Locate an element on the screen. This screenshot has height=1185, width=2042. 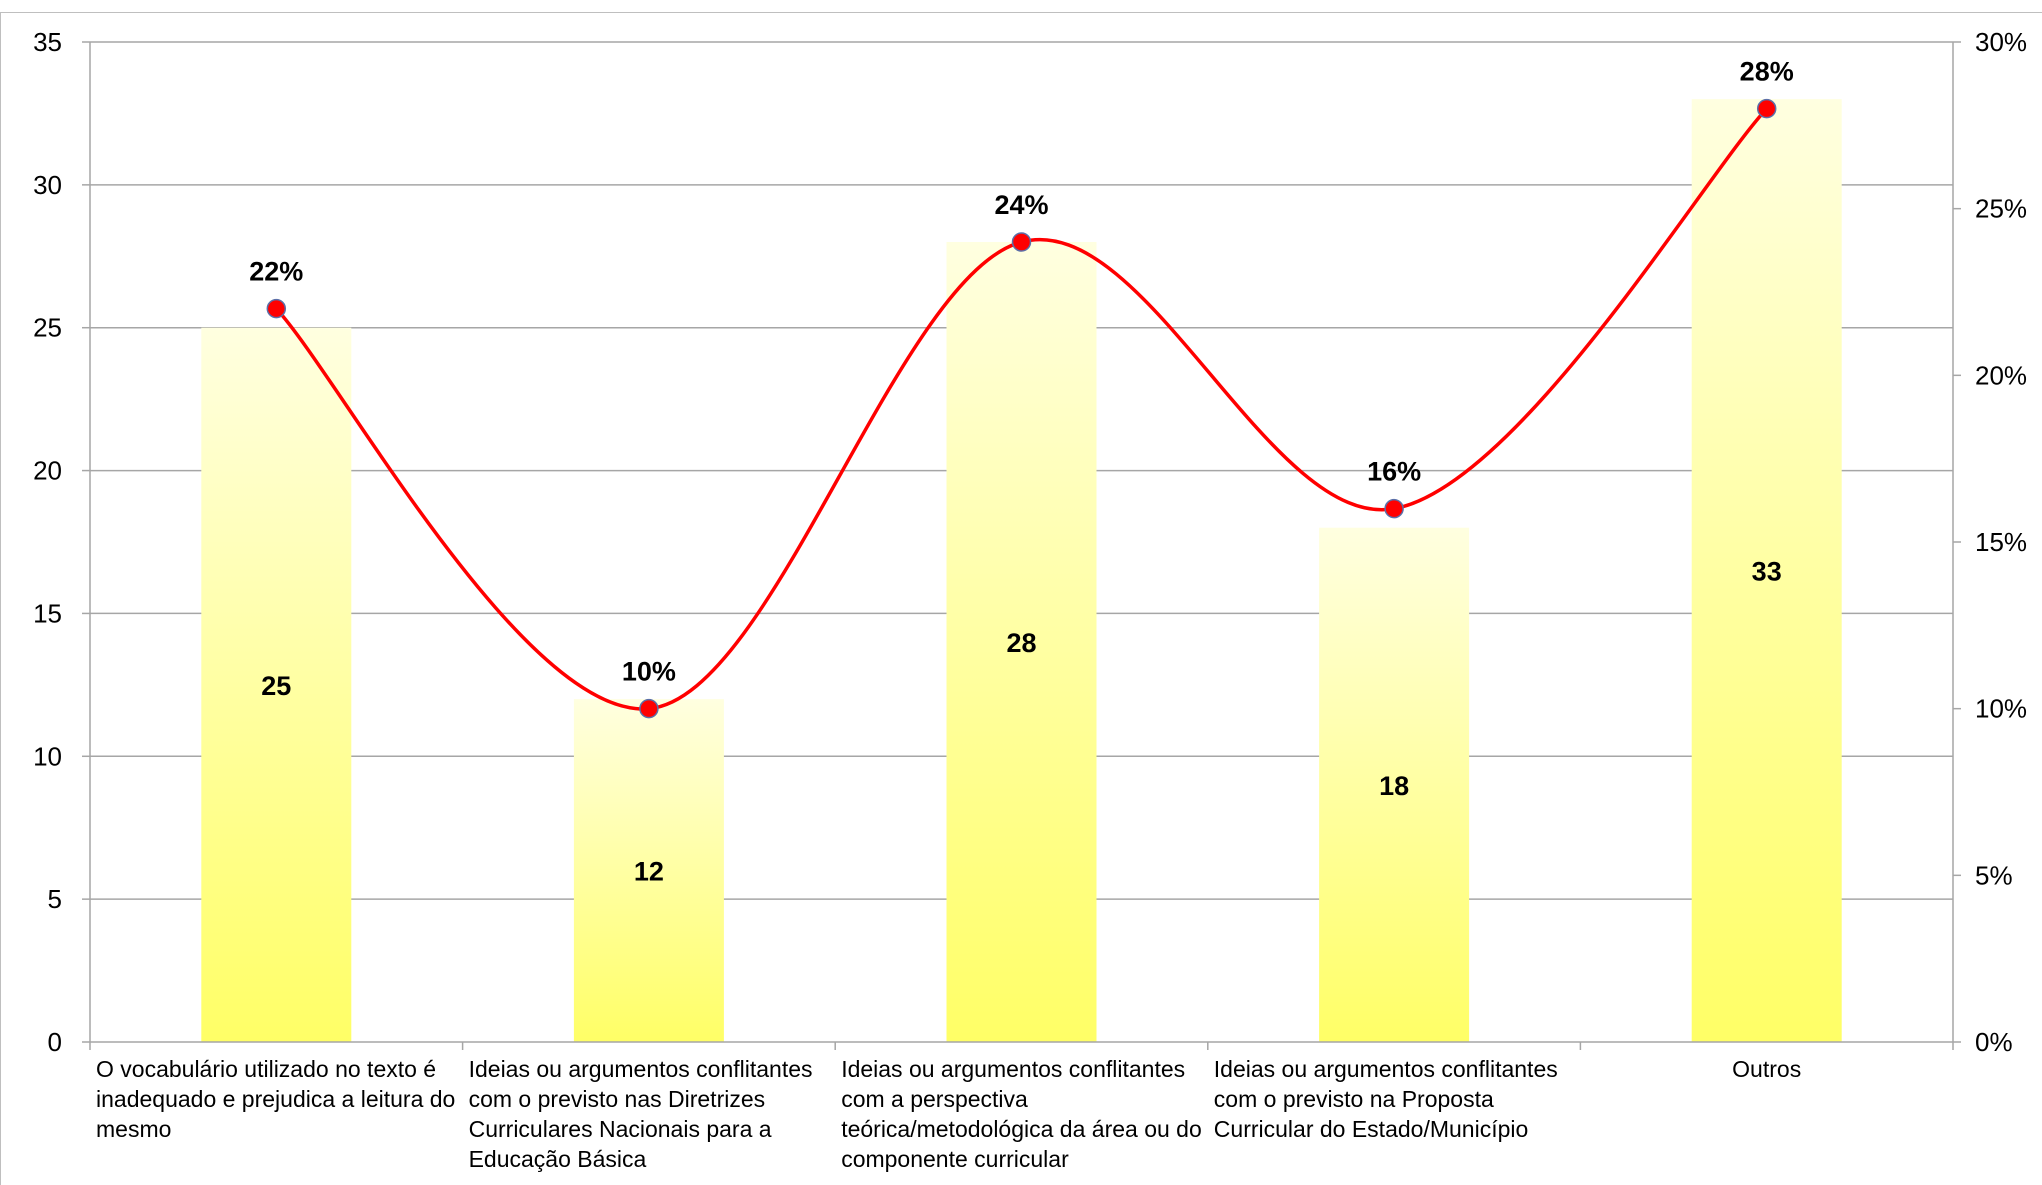
y-tick-label: 30 is located at coordinates (47, 185).